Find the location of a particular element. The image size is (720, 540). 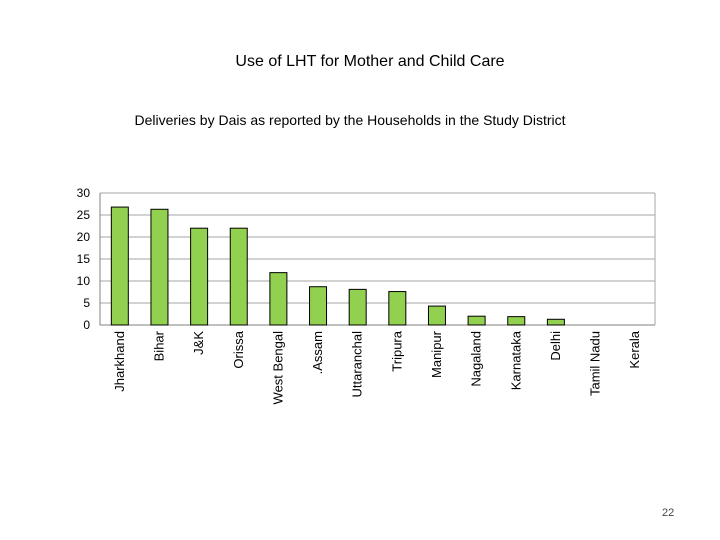

y-tick-label: 30 is located at coordinates (84, 193).